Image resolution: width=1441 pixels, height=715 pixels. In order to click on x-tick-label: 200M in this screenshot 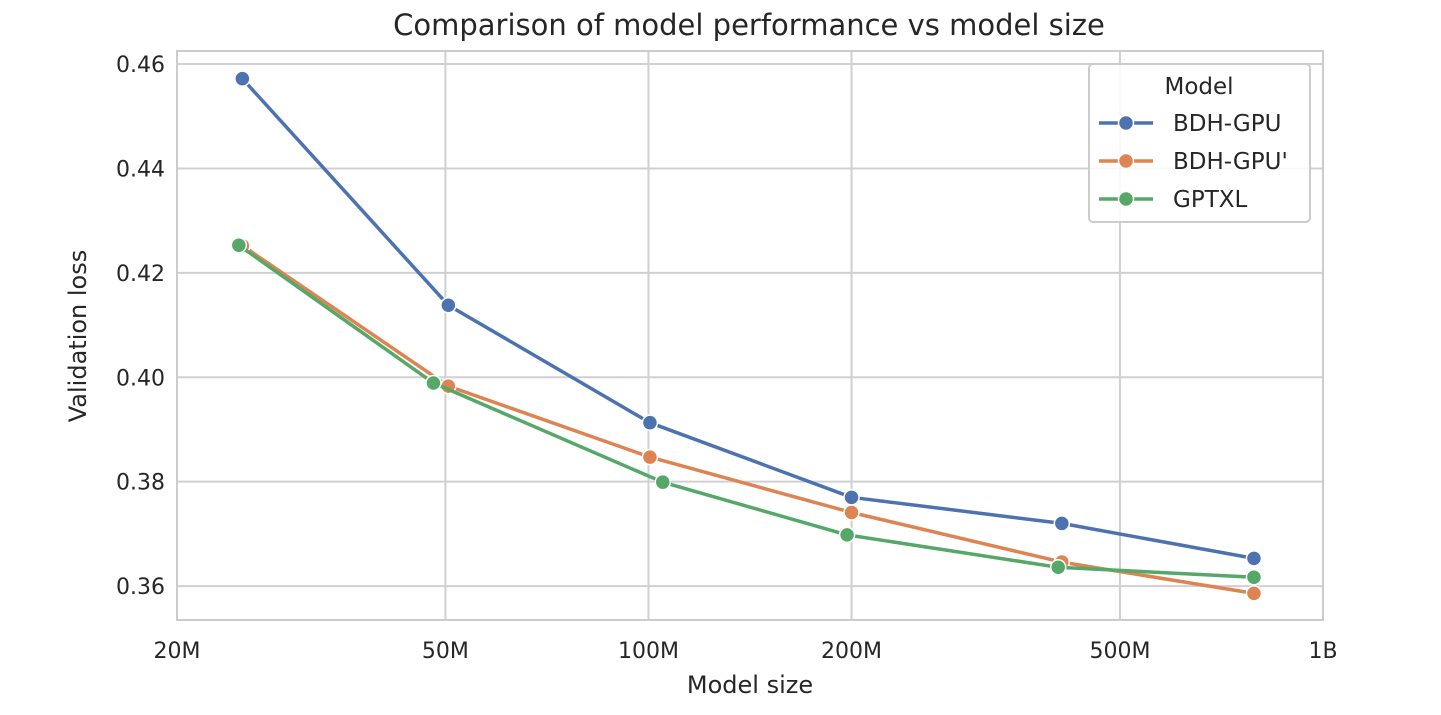, I will do `click(851, 651)`.